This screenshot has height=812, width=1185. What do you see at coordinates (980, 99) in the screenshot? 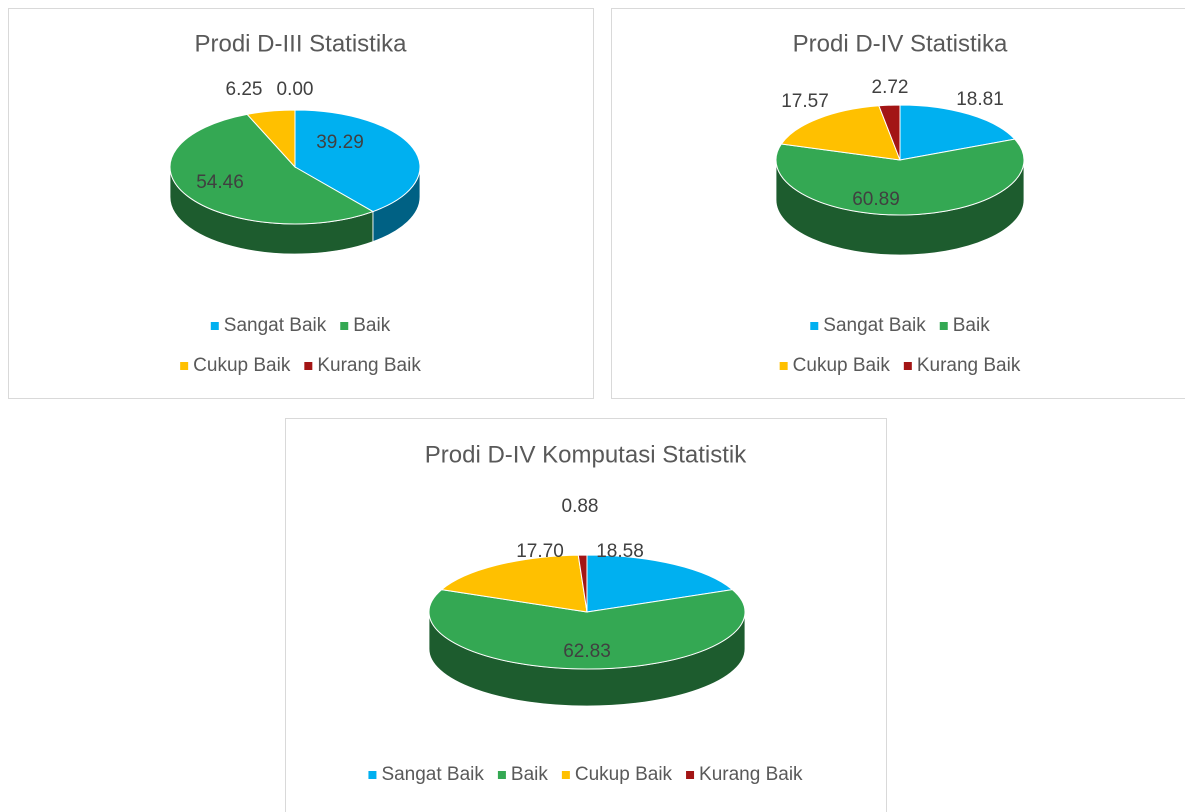
I see `data-label: 18.81` at bounding box center [980, 99].